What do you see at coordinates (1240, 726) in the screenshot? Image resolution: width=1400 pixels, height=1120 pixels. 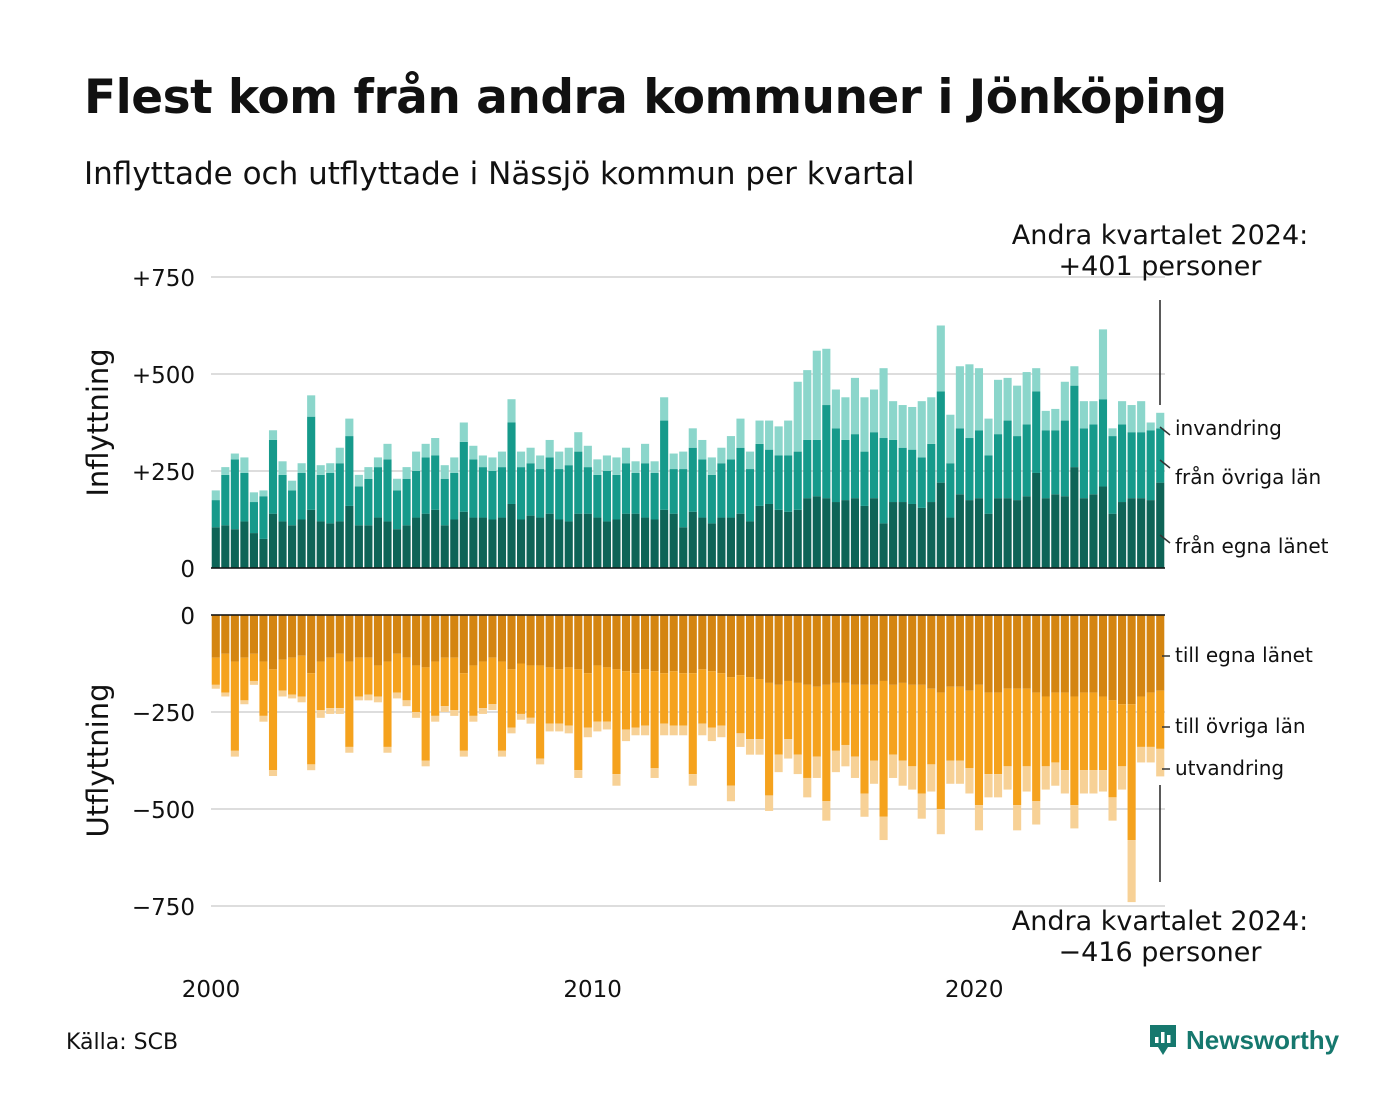 I see `legend-label: till övriga län` at bounding box center [1240, 726].